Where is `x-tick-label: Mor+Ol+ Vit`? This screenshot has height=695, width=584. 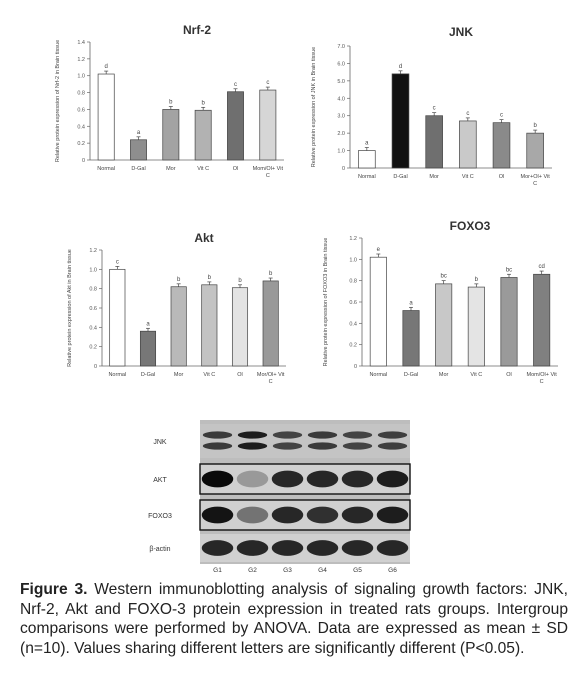 x-tick-label: Mor+Ol+ Vit is located at coordinates (536, 177).